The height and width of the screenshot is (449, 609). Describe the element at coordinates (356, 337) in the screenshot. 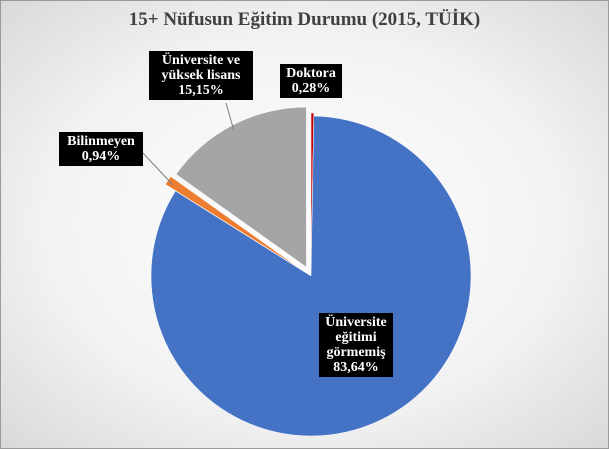

I see `label-name: Üniversite eğitimi görmemiş` at that location.